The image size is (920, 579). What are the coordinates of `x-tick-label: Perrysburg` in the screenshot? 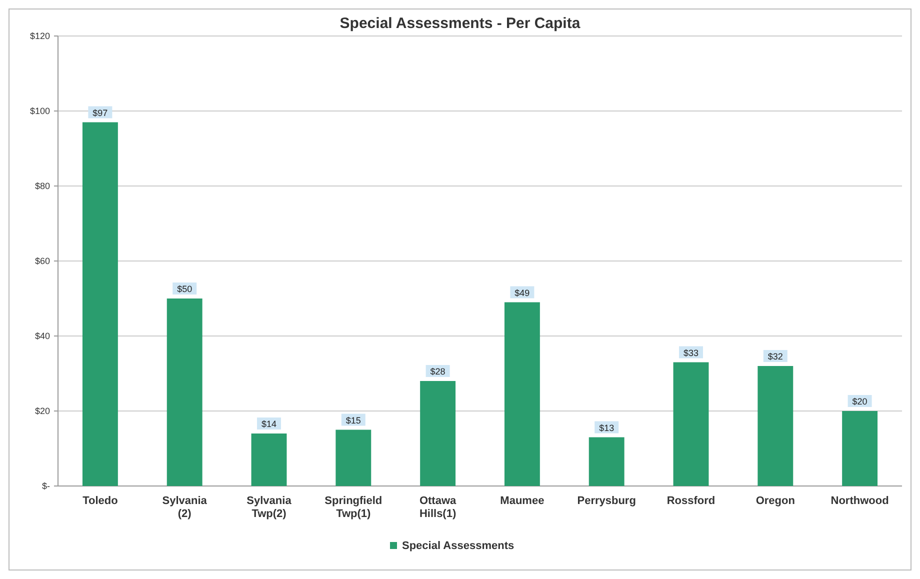 It's located at (606, 501).